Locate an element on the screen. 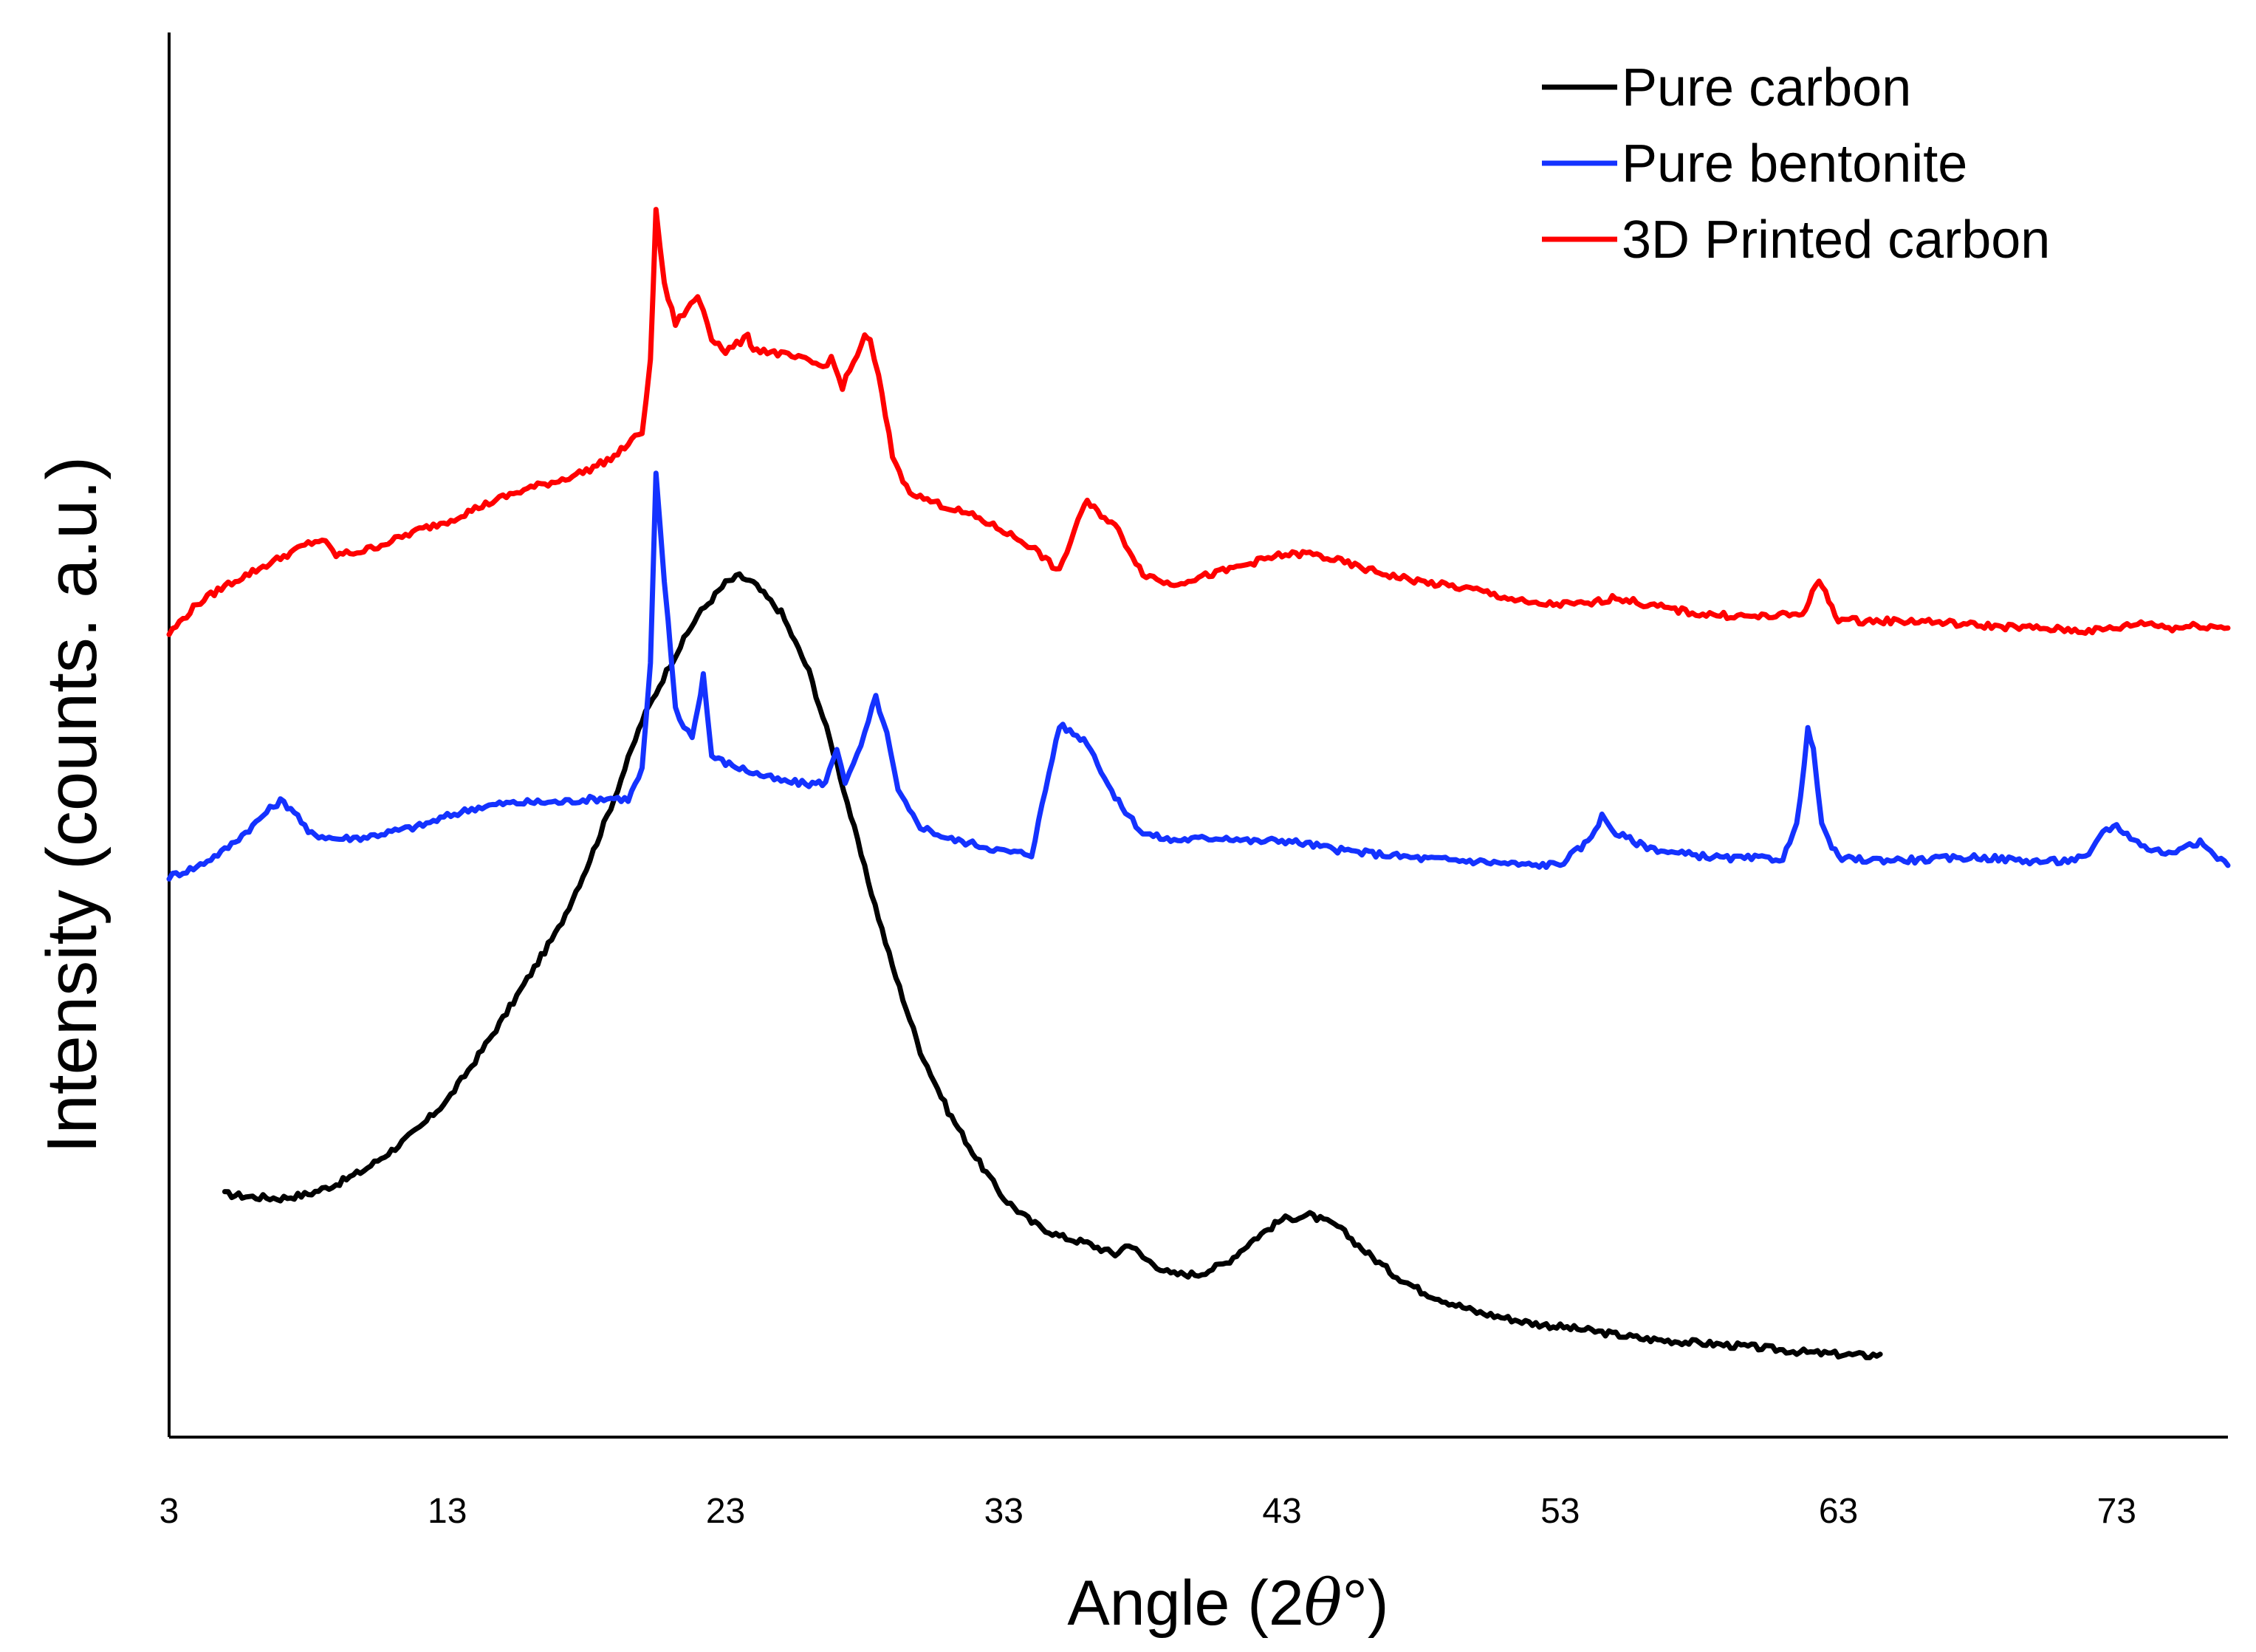 The width and height of the screenshot is (2256, 1652). x-tick-label: 13 is located at coordinates (448, 1511).